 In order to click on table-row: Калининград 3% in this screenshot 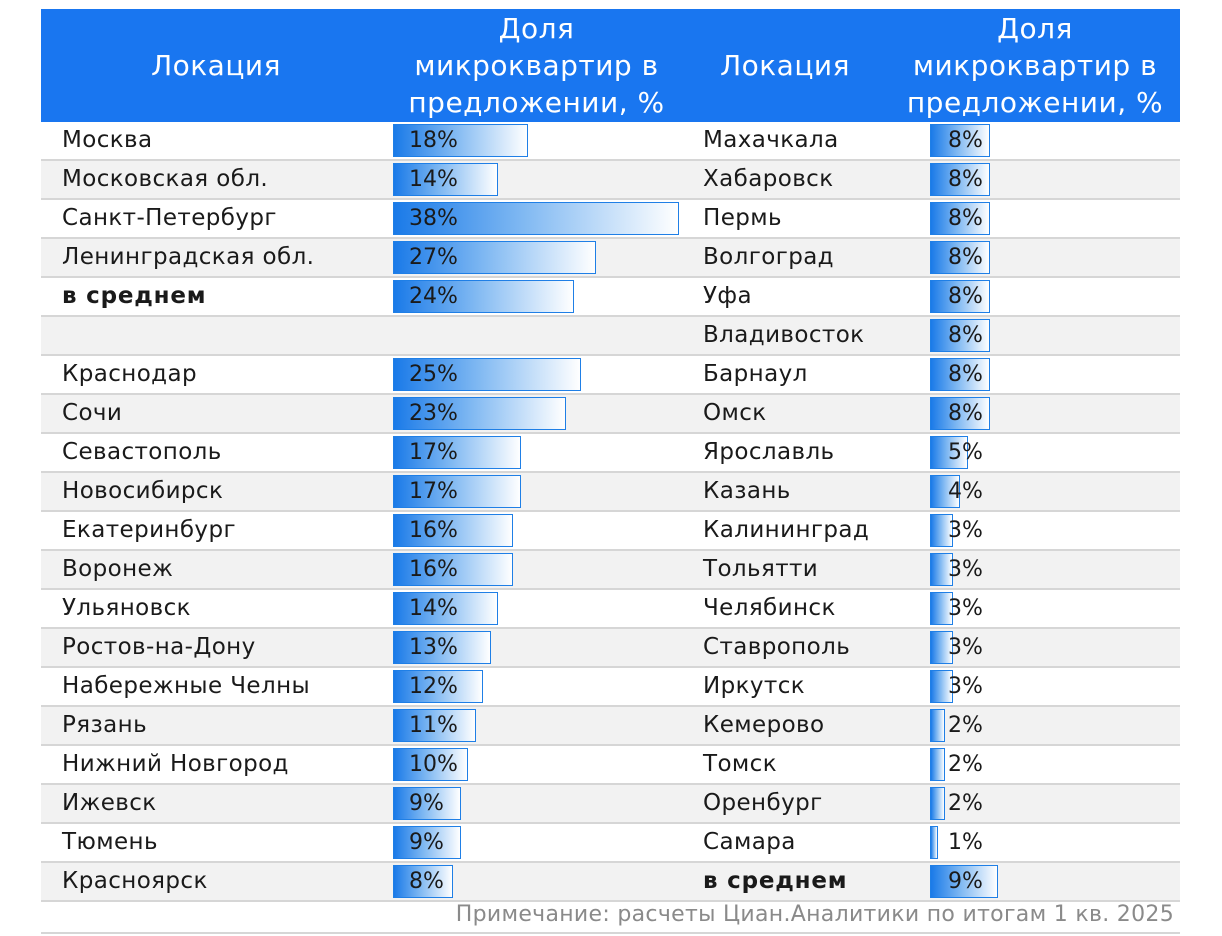, I will do `click(930, 531)`.